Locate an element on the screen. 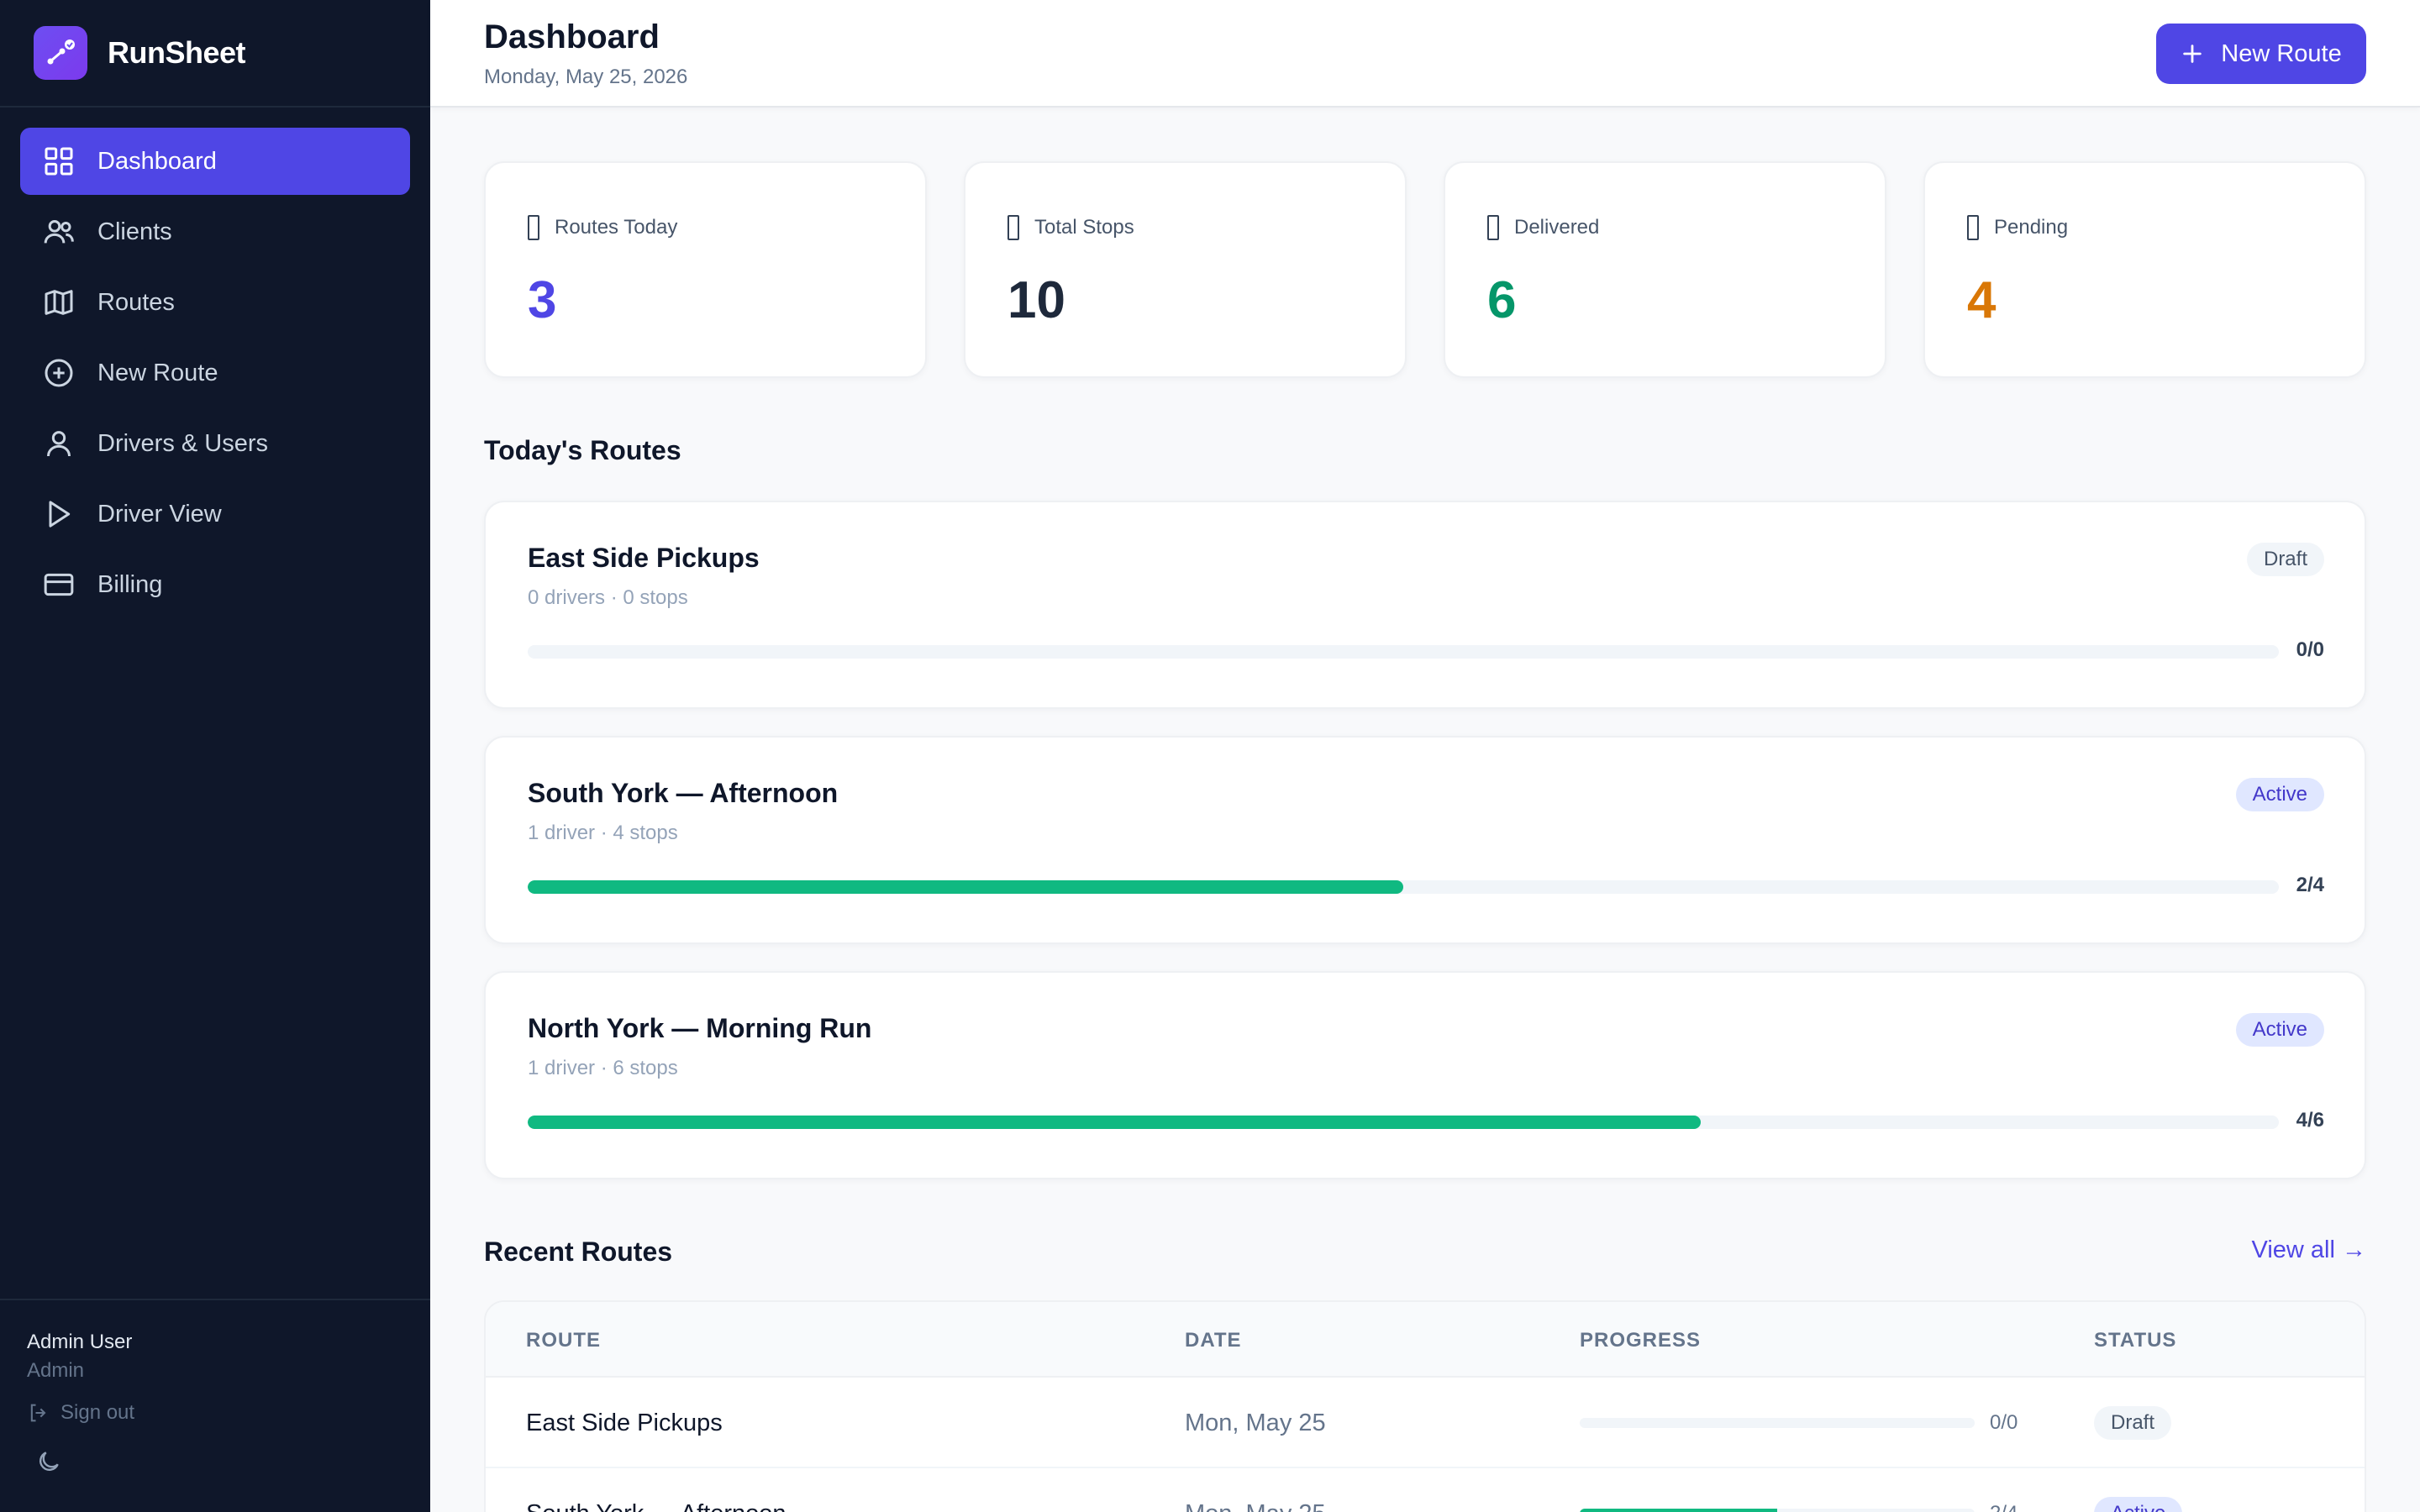 This screenshot has width=2420, height=1512. route-check-icon is located at coordinates (60, 53).